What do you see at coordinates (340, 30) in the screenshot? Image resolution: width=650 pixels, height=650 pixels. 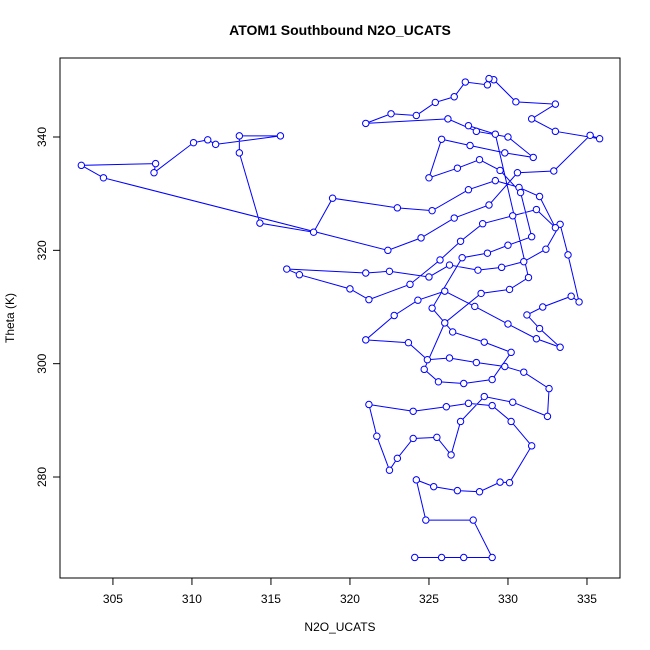 I see `chart-title: ATOM1 Southbound N2O_UCATS` at bounding box center [340, 30].